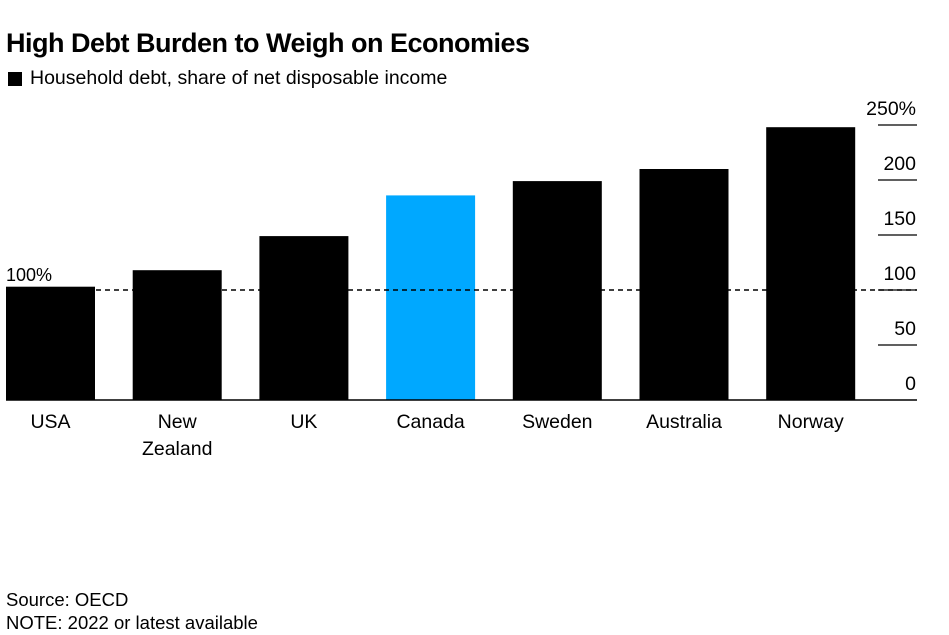  I want to click on x-tick-label: UK, so click(303, 422).